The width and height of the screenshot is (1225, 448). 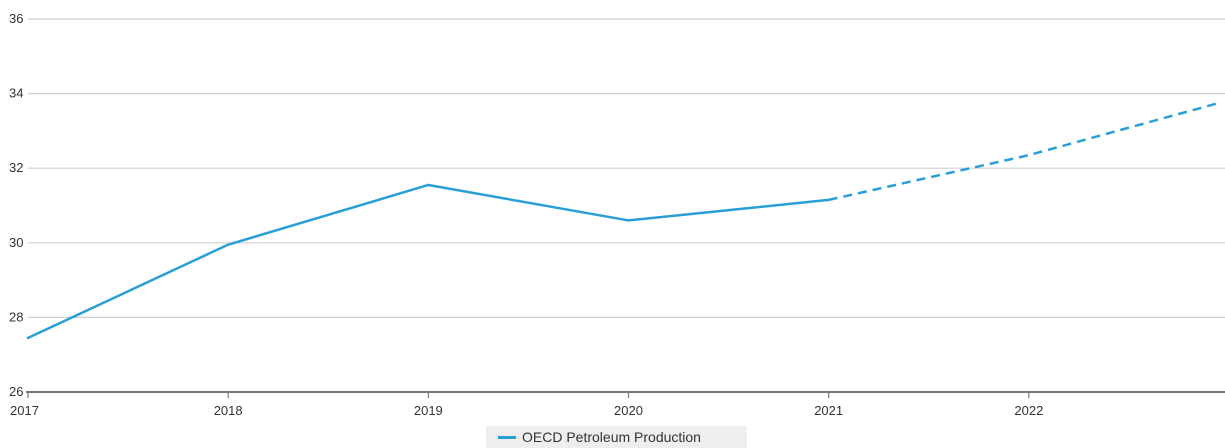 I want to click on legend: OECD Petroleum Production, so click(x=616, y=437).